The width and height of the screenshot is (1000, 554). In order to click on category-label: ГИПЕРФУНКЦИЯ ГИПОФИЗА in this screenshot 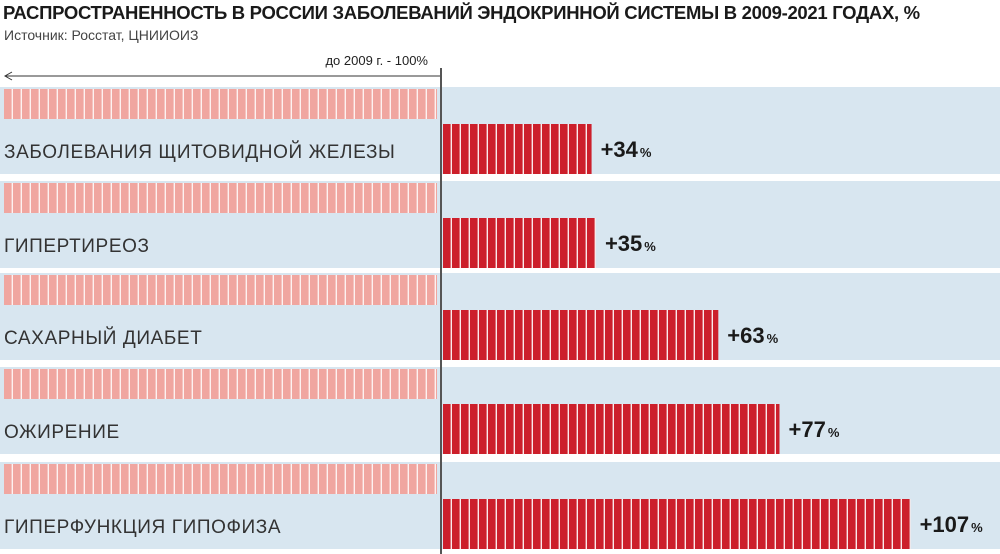, I will do `click(142, 527)`.